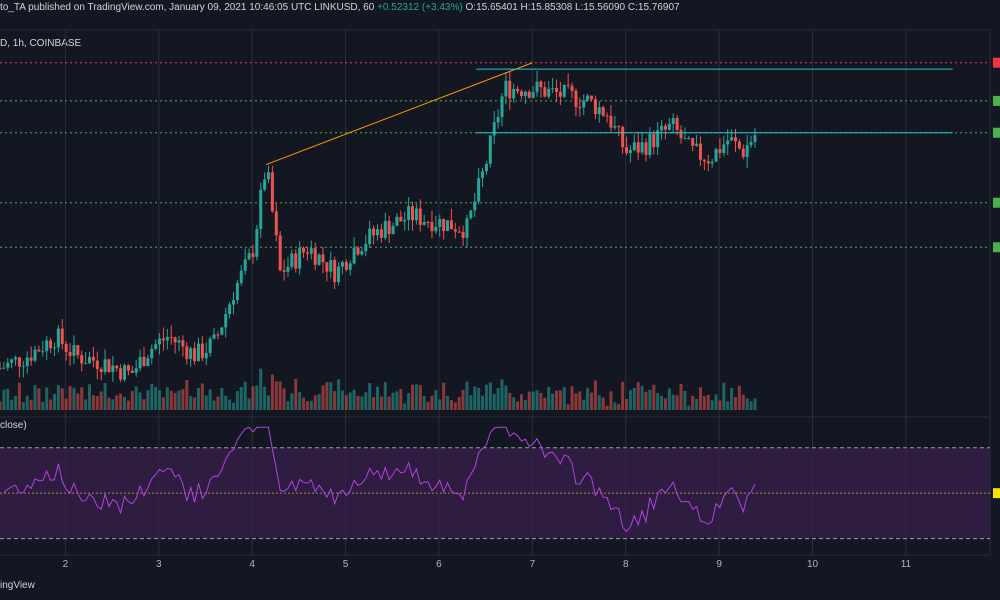 The image size is (1000, 600). What do you see at coordinates (532, 564) in the screenshot?
I see `x-tick-label: 7` at bounding box center [532, 564].